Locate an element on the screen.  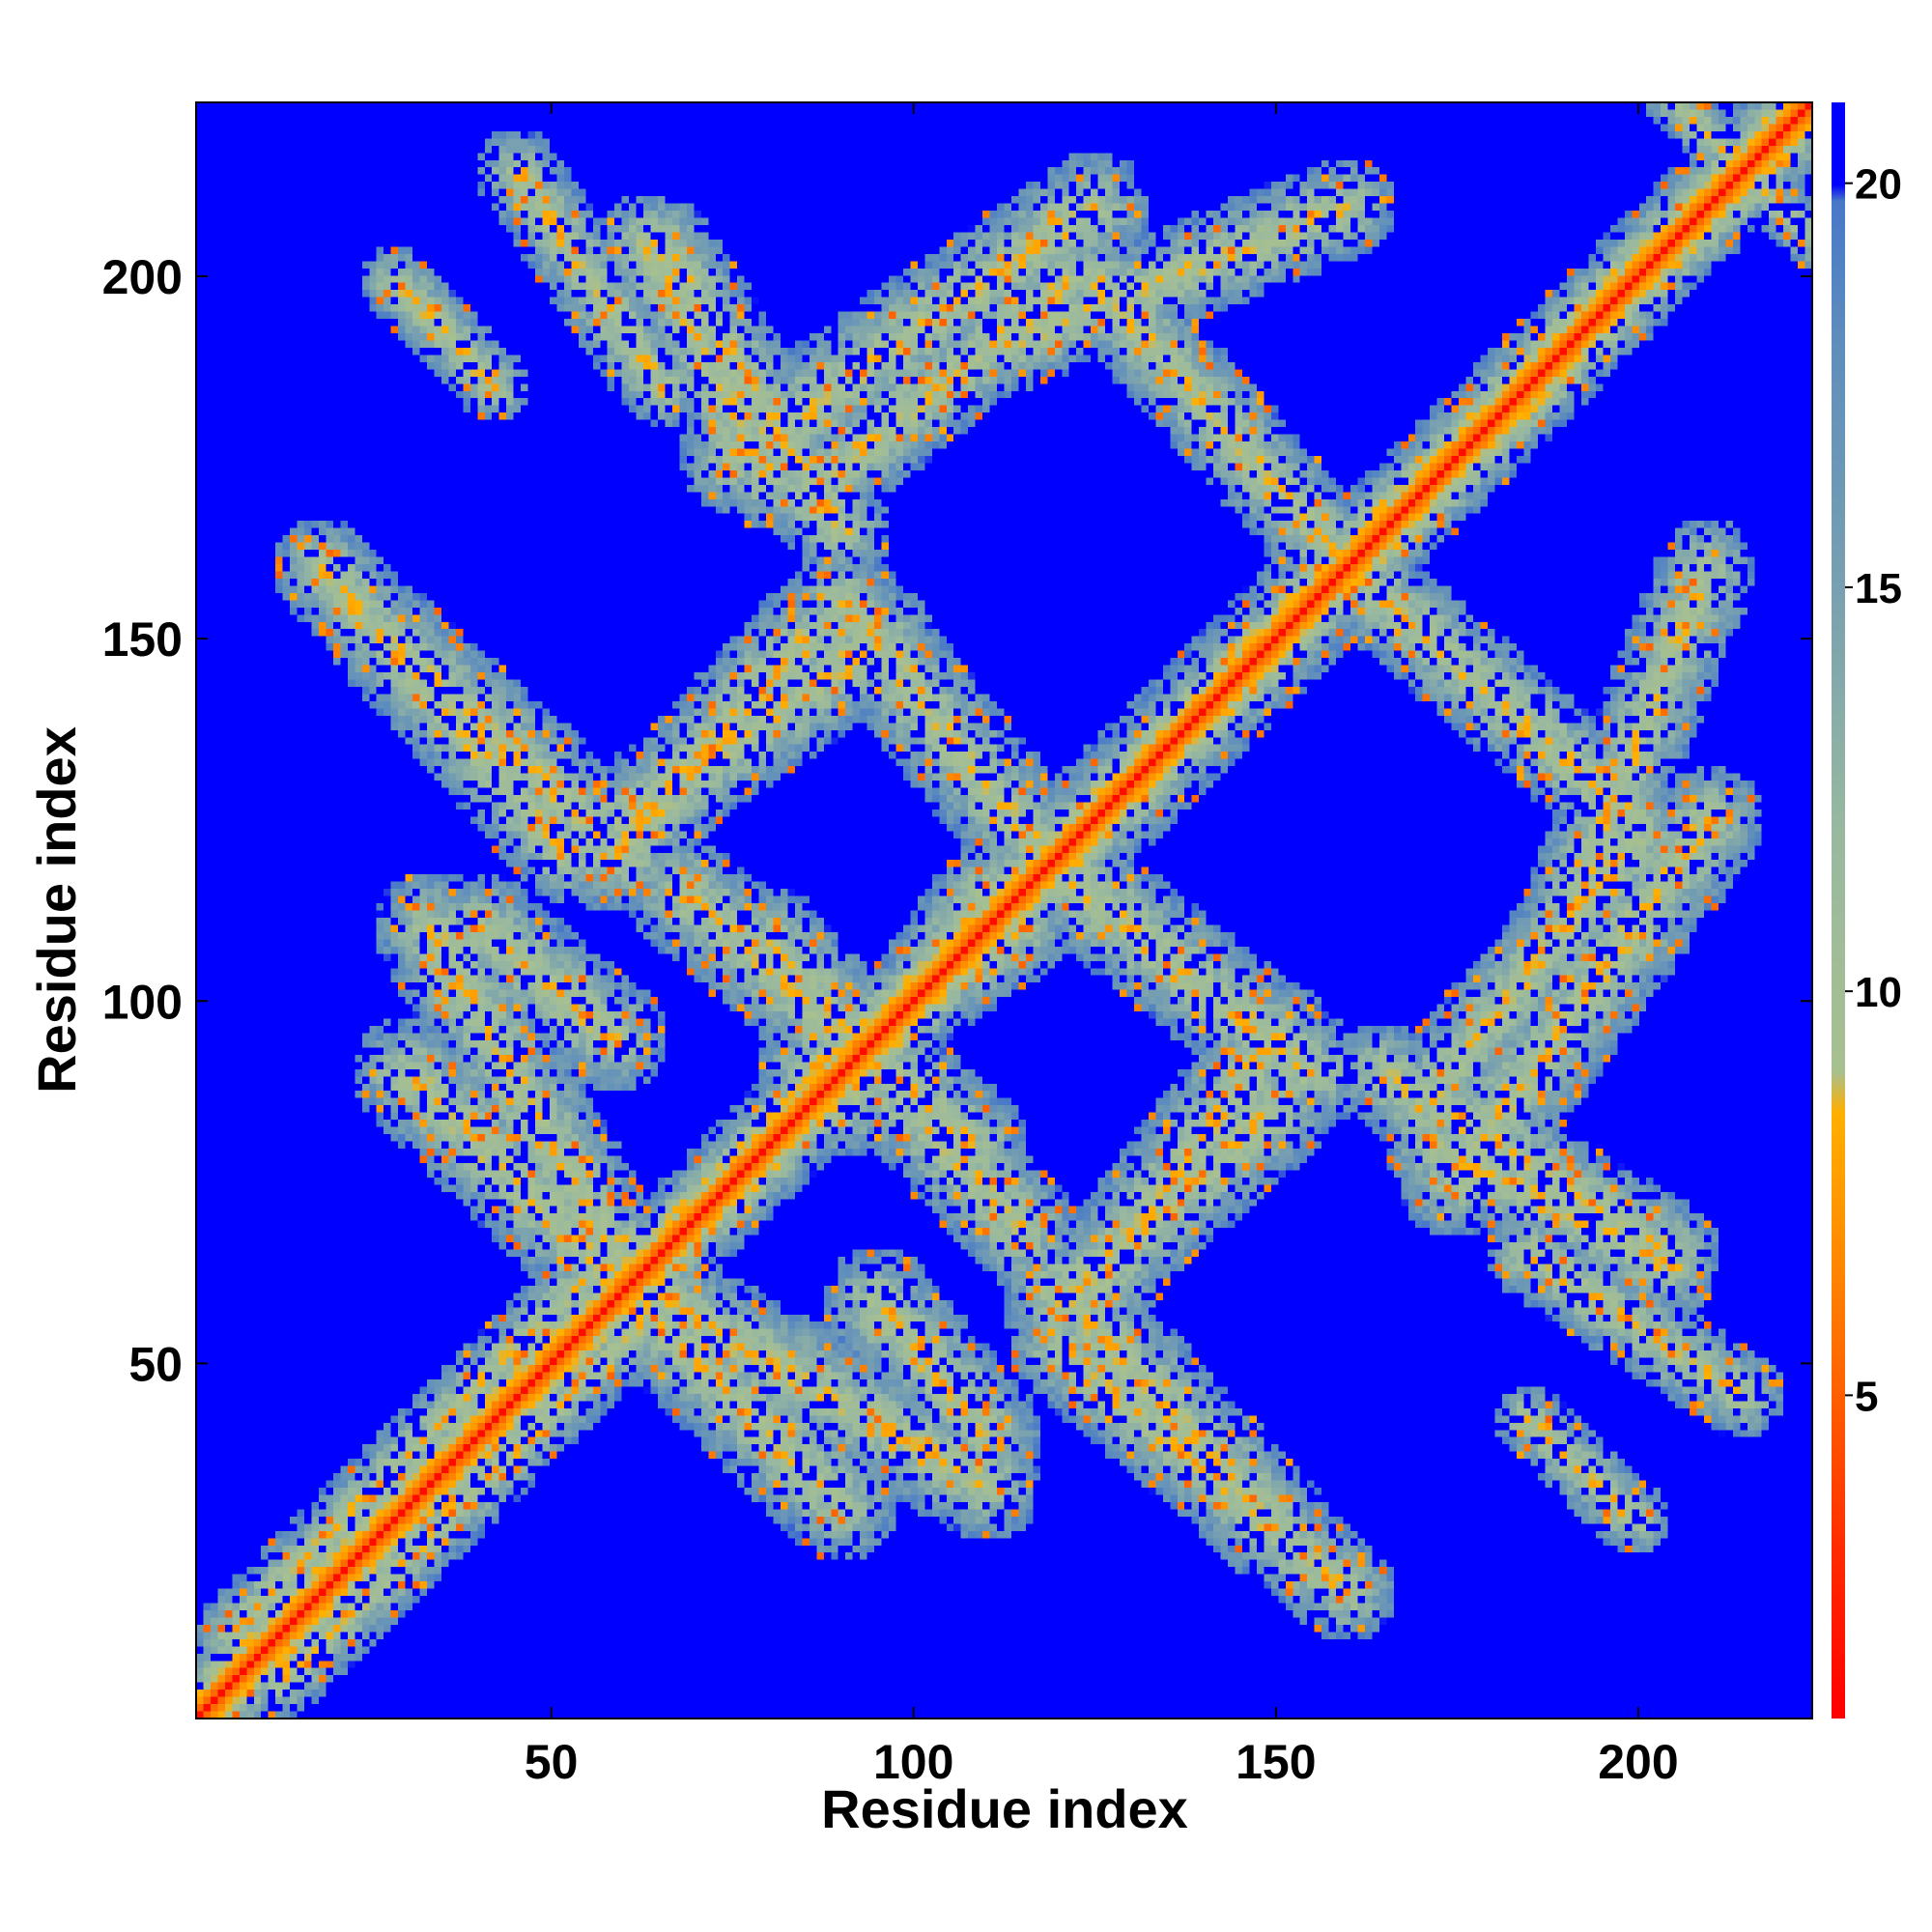
y-tick-label: 150 is located at coordinates (142, 639).